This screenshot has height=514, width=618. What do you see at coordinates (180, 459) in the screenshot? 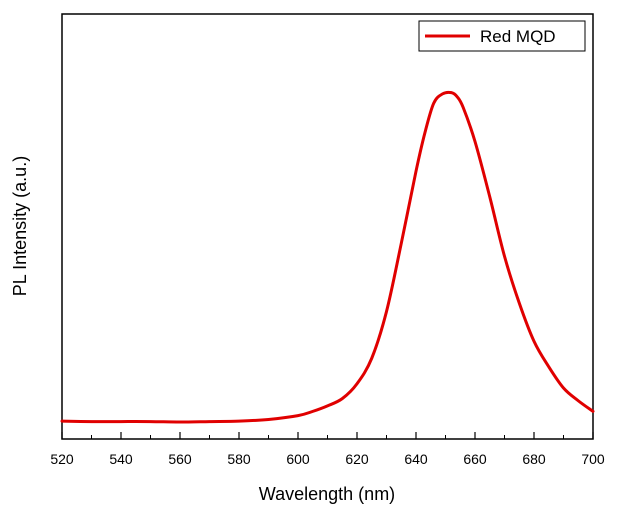
I see `x-tick-label: 560` at bounding box center [180, 459].